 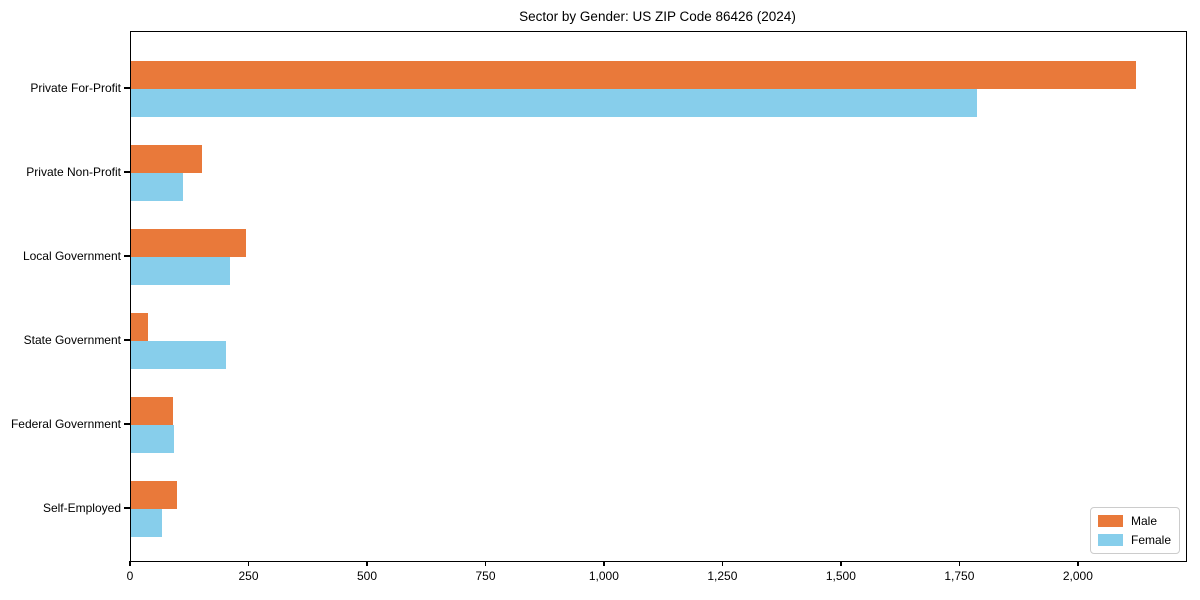 I want to click on bar-male-private-non-profit, so click(x=167, y=159).